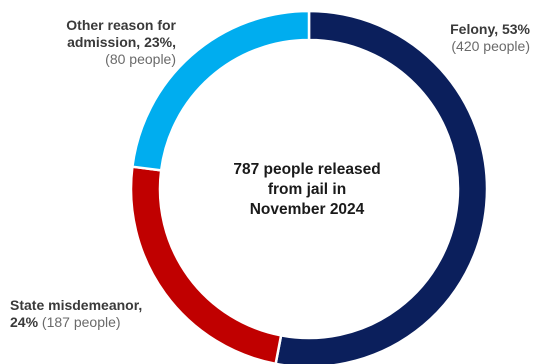 This screenshot has width=534, height=364. What do you see at coordinates (307, 209) in the screenshot?
I see `center-label-line-3: November 2024` at bounding box center [307, 209].